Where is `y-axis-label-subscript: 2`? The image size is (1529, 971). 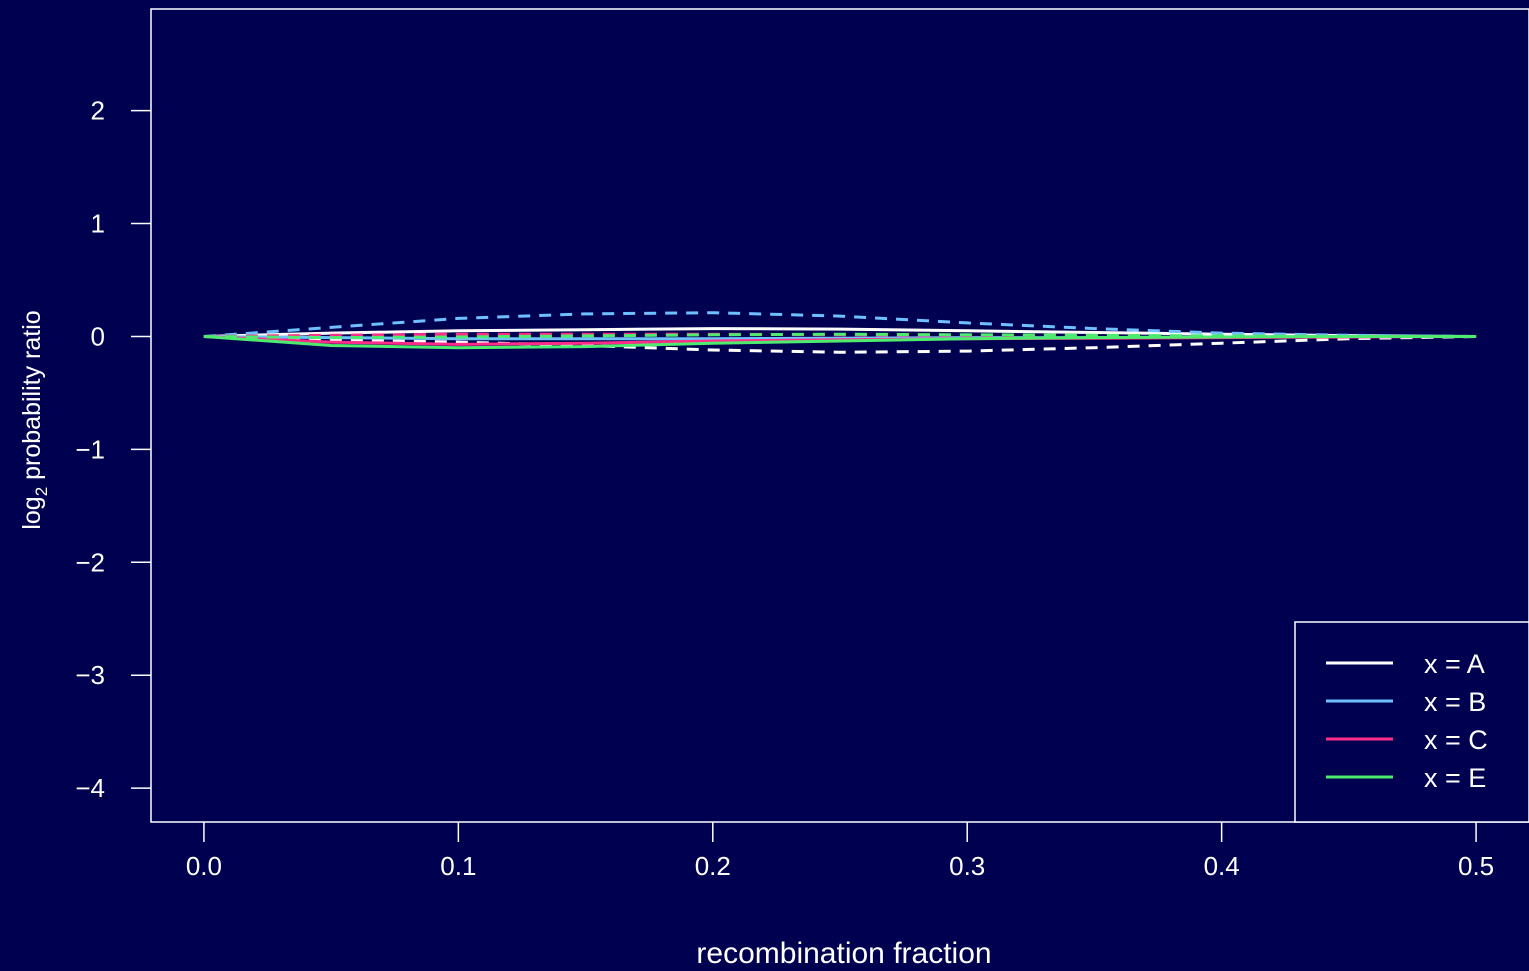 y-axis-label-subscript: 2 is located at coordinates (41, 491).